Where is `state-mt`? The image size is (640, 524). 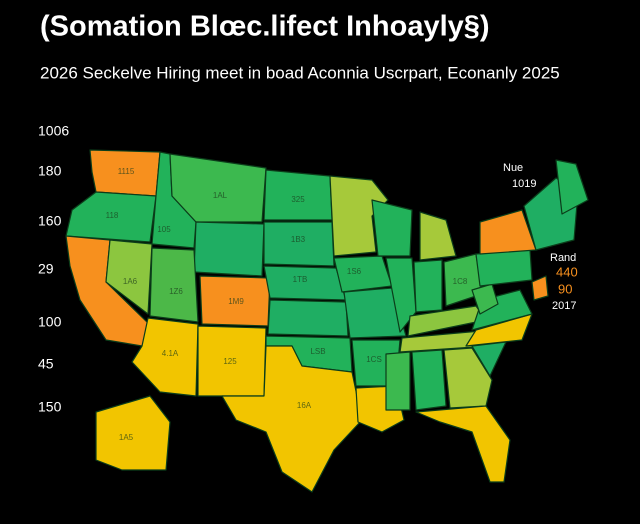
state-mt is located at coordinates (218, 188).